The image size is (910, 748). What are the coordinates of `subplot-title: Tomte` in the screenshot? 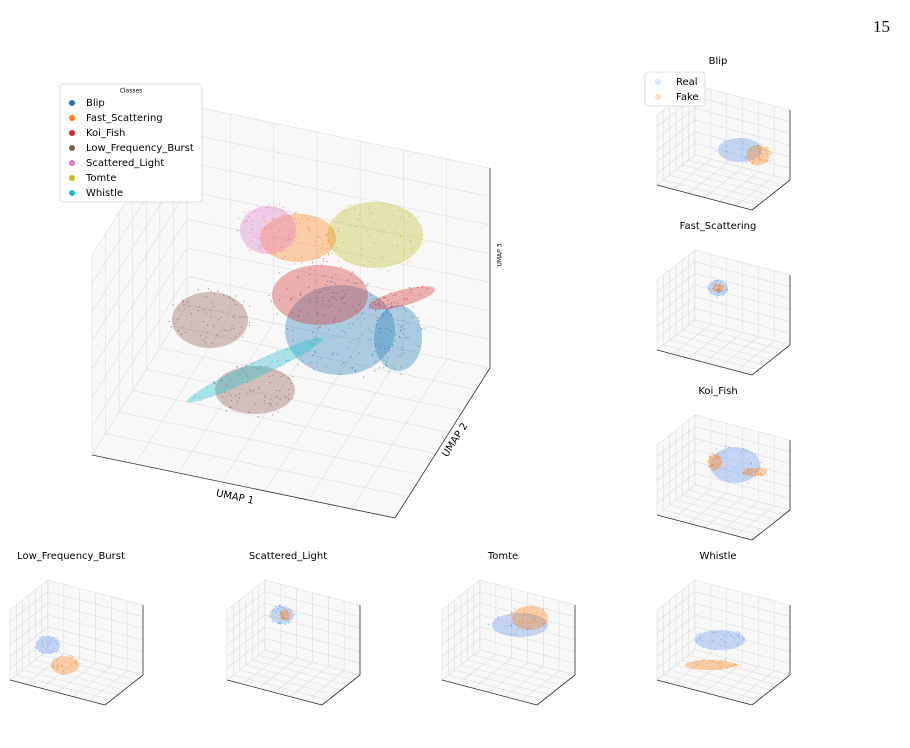 It's located at (502, 556).